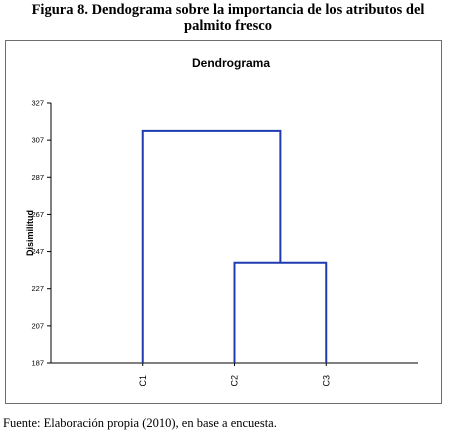  What do you see at coordinates (235, 381) in the screenshot?
I see `leaf-label: C2` at bounding box center [235, 381].